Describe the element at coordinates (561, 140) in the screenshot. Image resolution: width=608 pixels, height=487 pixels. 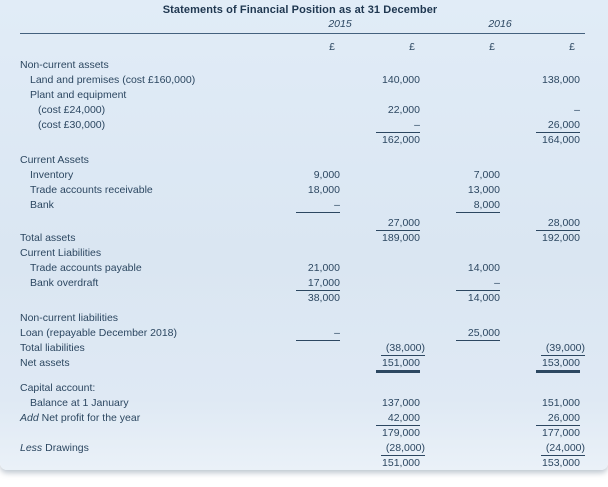
I see `amount-value: 164,000` at that location.